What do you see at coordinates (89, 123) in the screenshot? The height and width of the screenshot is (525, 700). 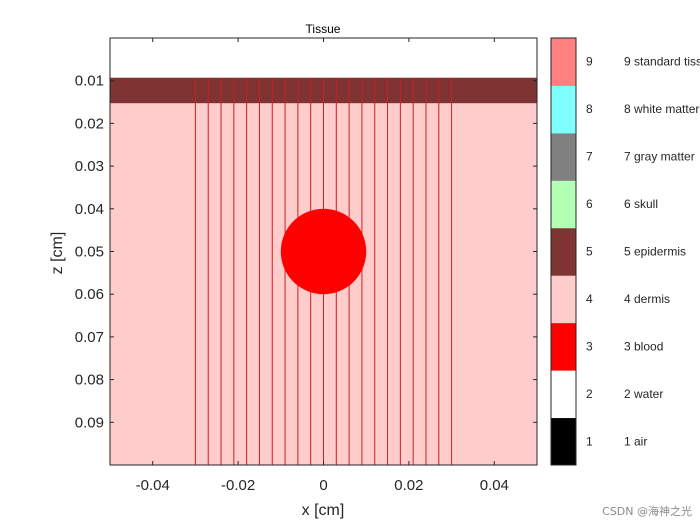 I see `y-tick-label: 0.02` at bounding box center [89, 123].